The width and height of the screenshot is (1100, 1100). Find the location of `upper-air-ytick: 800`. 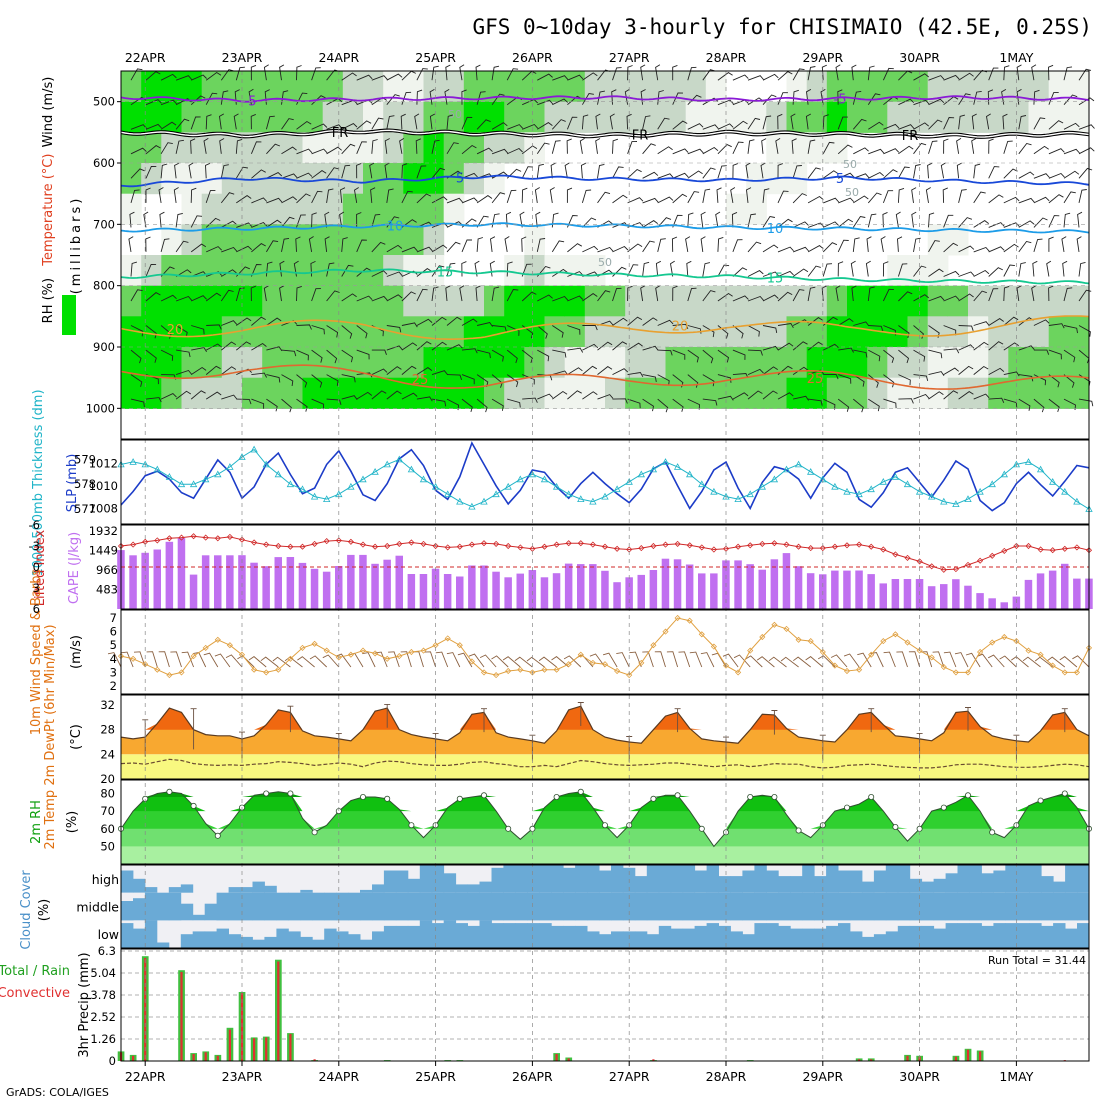

upper-air-ytick: 800 is located at coordinates (104, 286).